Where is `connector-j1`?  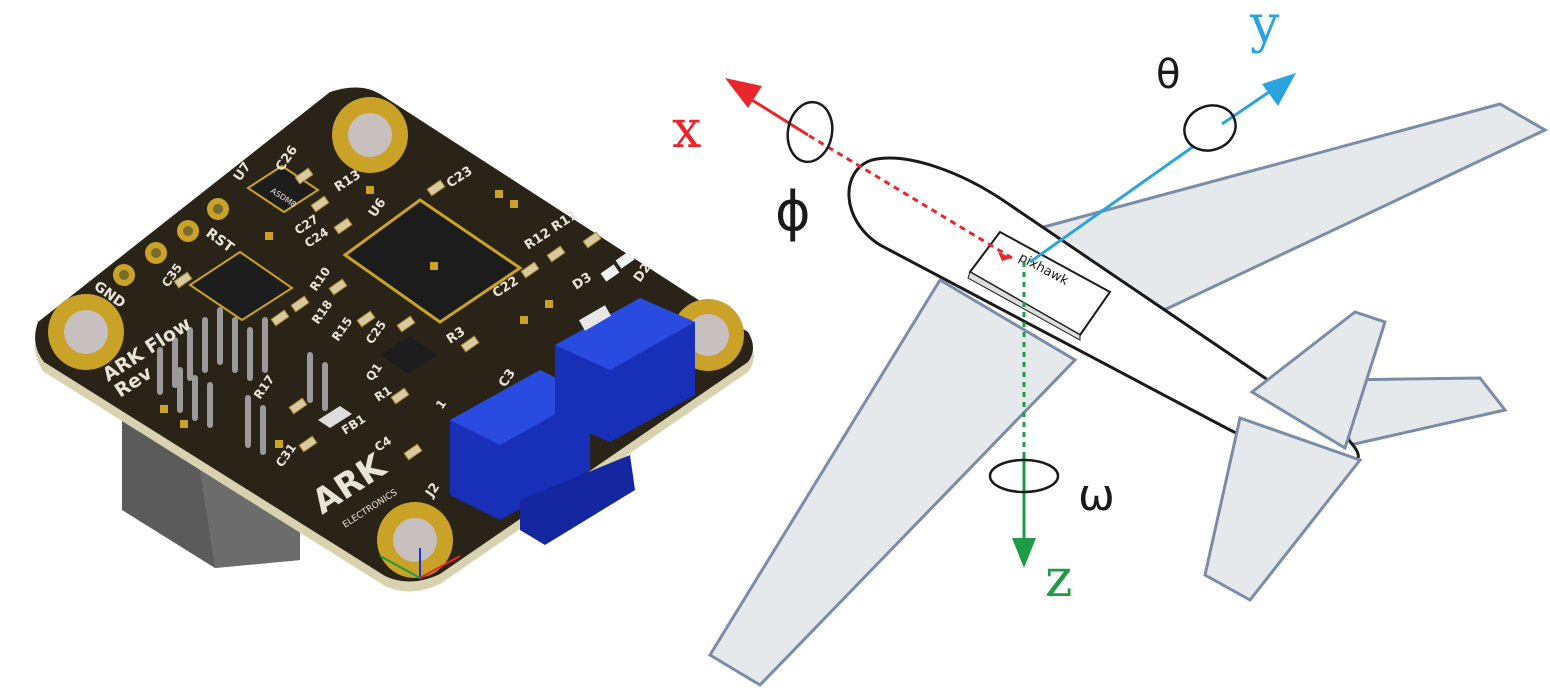 connector-j1 is located at coordinates (625, 370).